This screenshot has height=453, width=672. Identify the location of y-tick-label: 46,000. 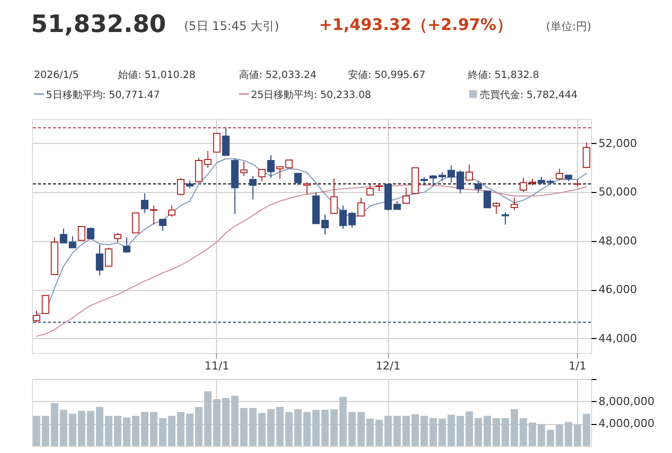
(617, 289).